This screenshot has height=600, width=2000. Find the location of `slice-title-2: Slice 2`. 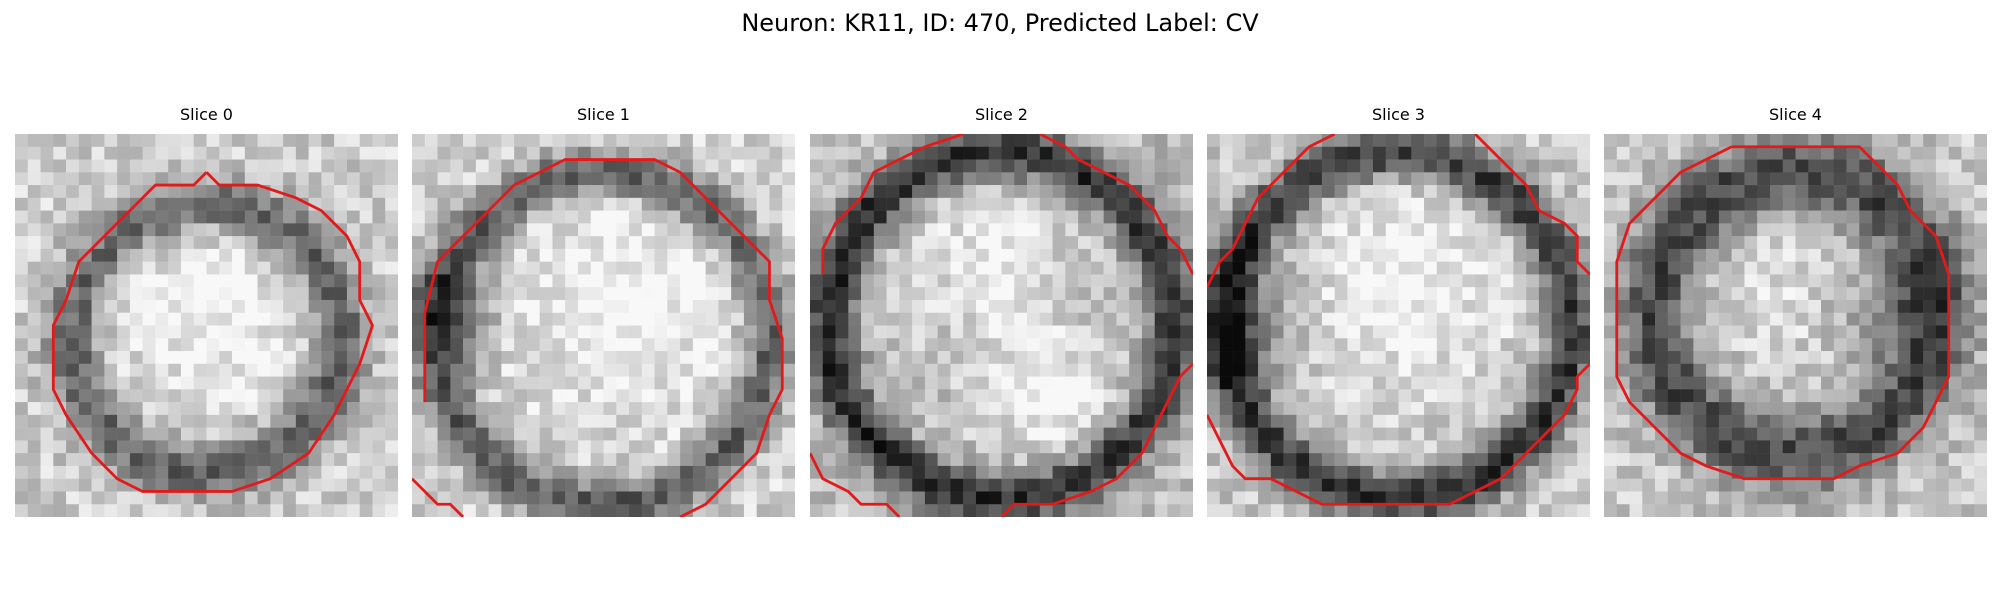

slice-title-2: Slice 2 is located at coordinates (1001, 114).